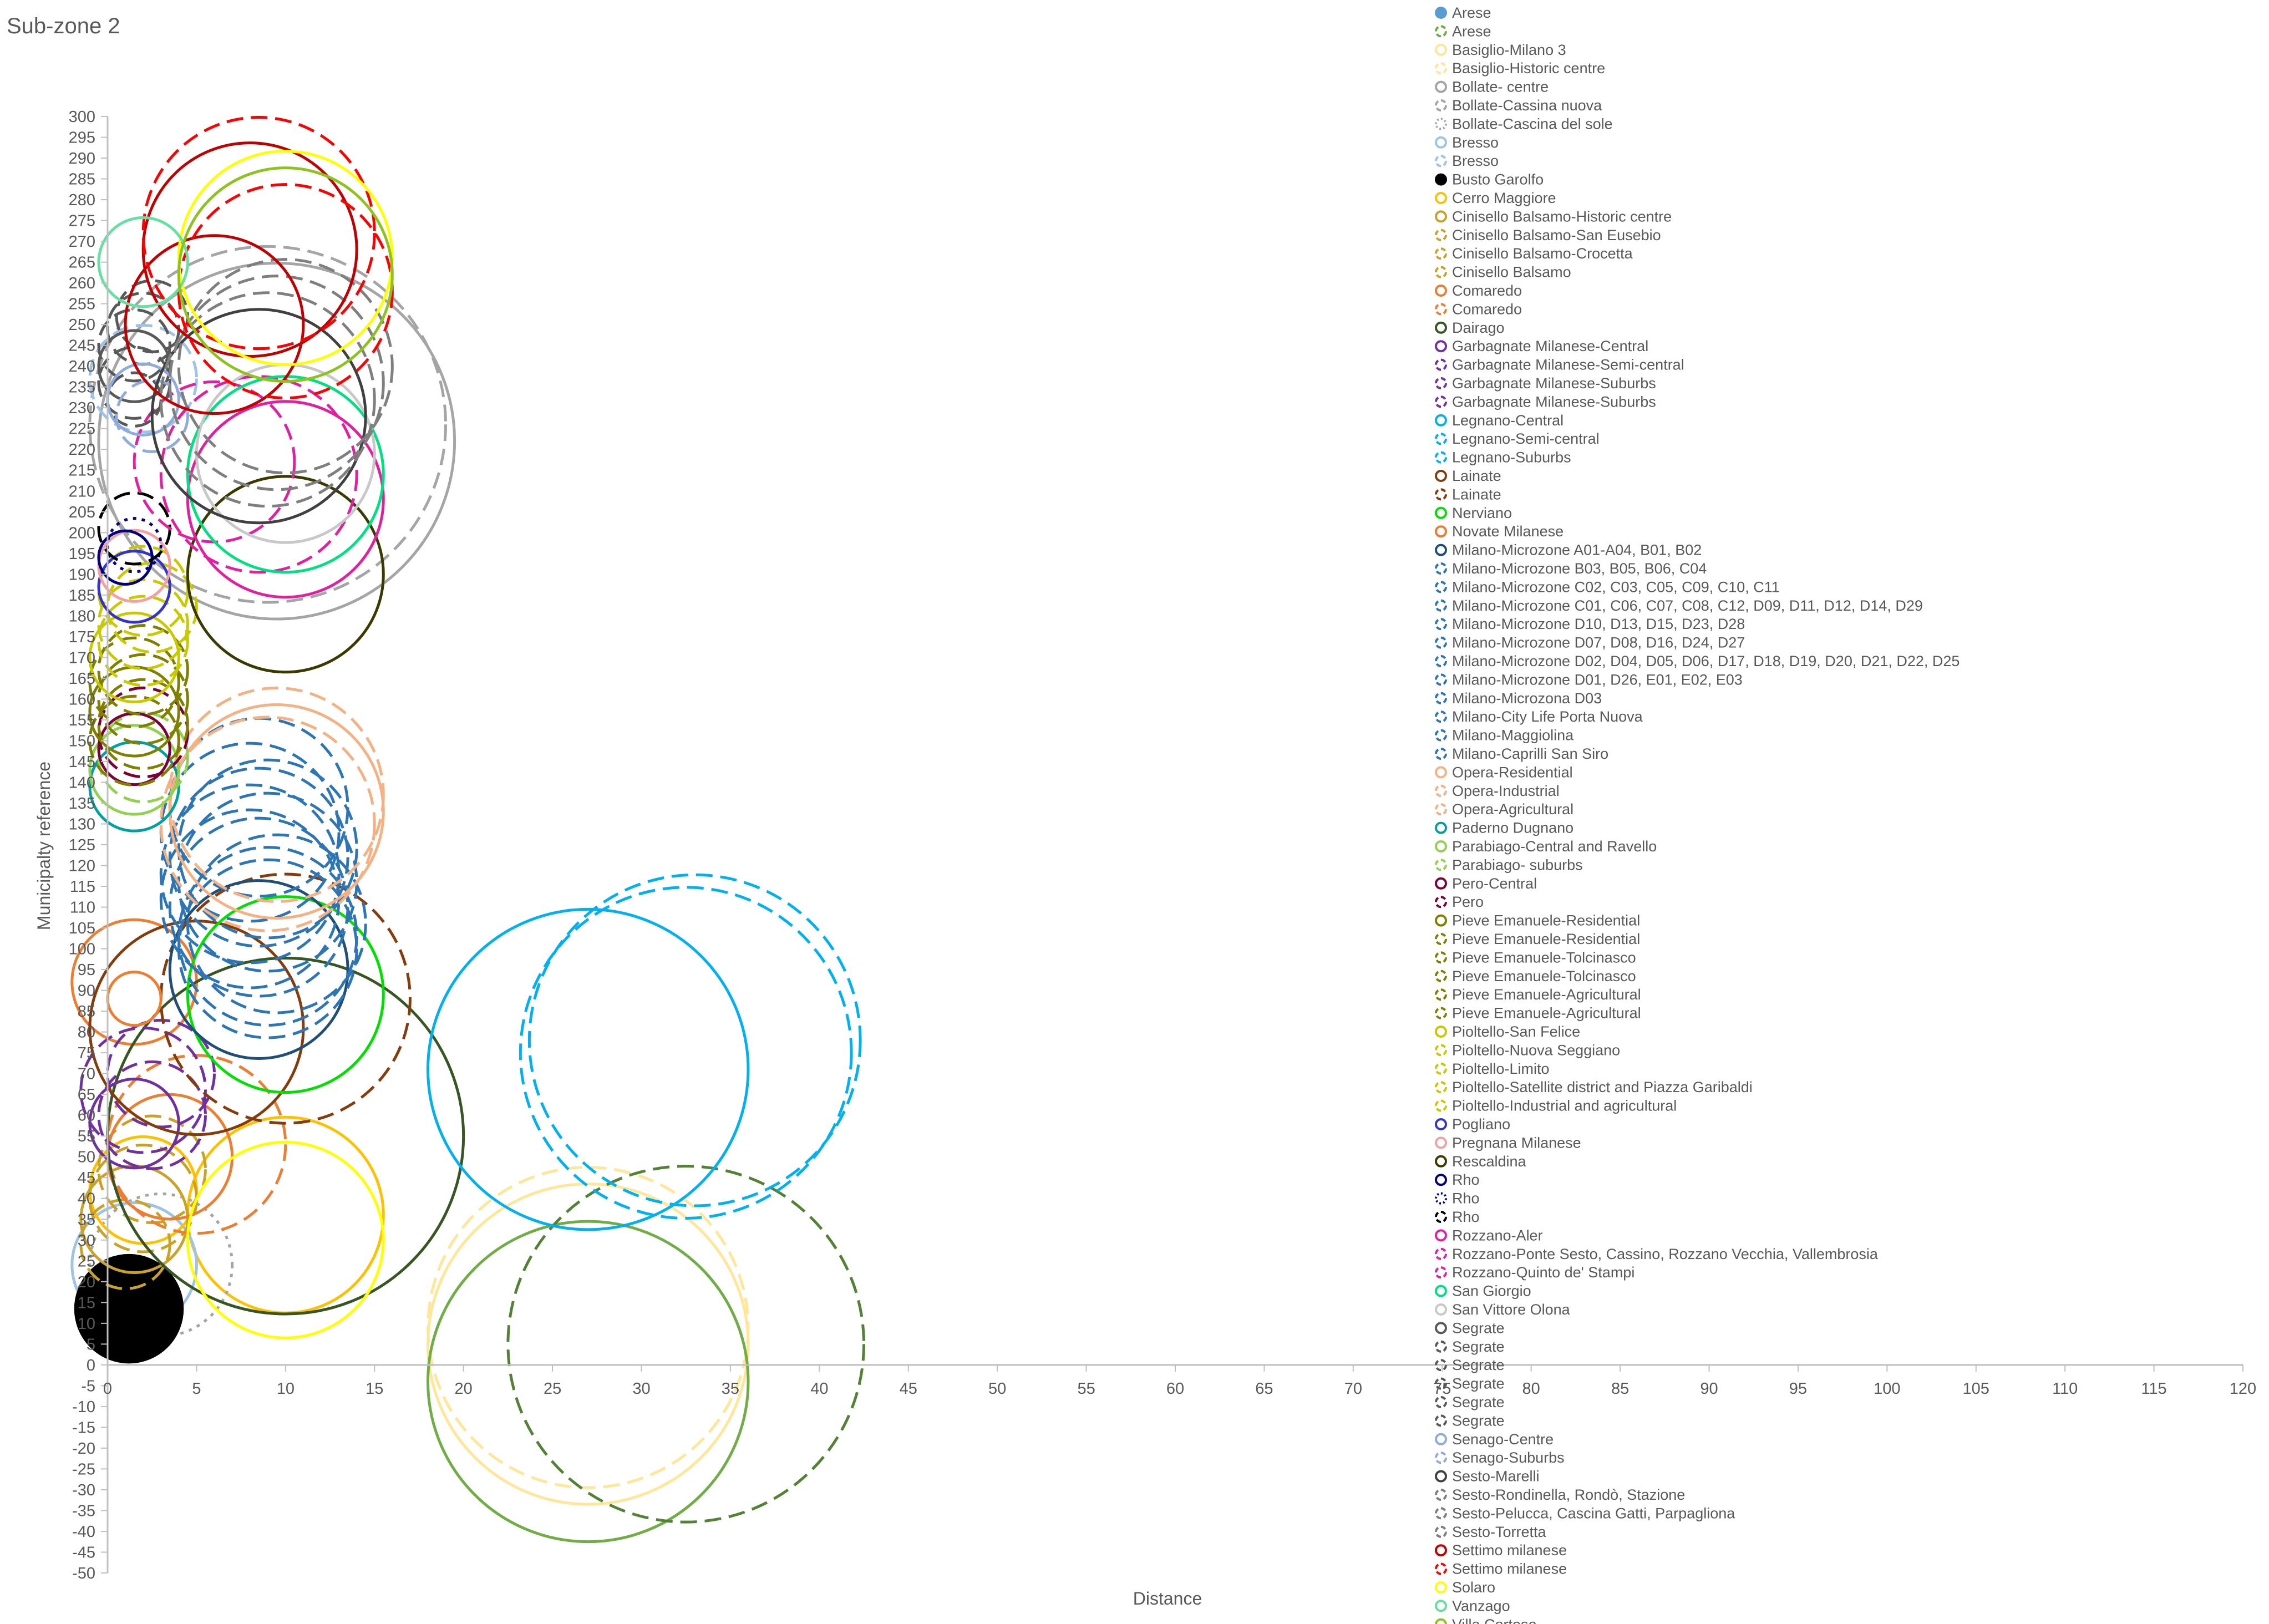  Describe the element at coordinates (83, 1552) in the screenshot. I see `y-tick-label: -45` at that location.